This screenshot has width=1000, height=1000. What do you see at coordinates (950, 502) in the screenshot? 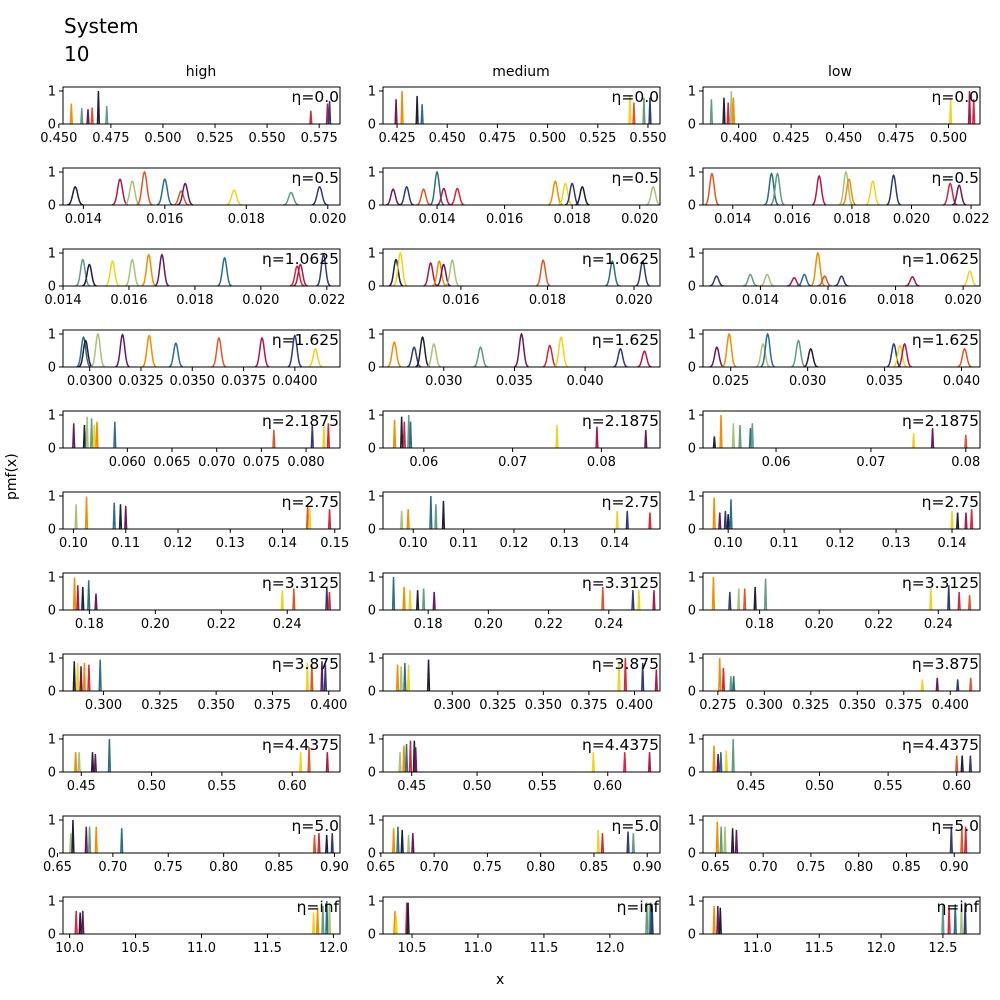
I see `eta-label: η=2.75` at bounding box center [950, 502].